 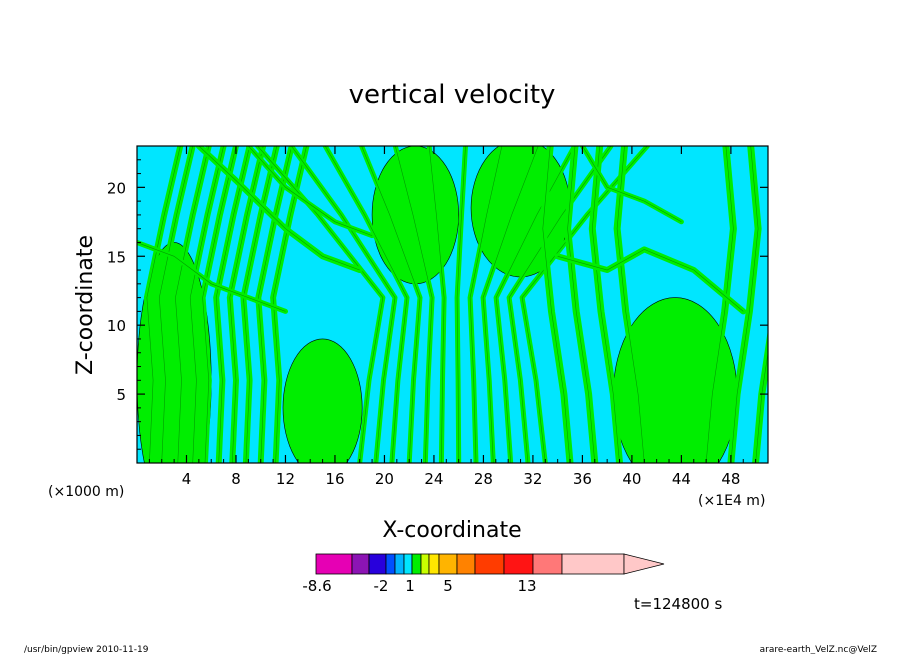 I want to click on colorbar-extend-arrow, so click(x=644, y=564).